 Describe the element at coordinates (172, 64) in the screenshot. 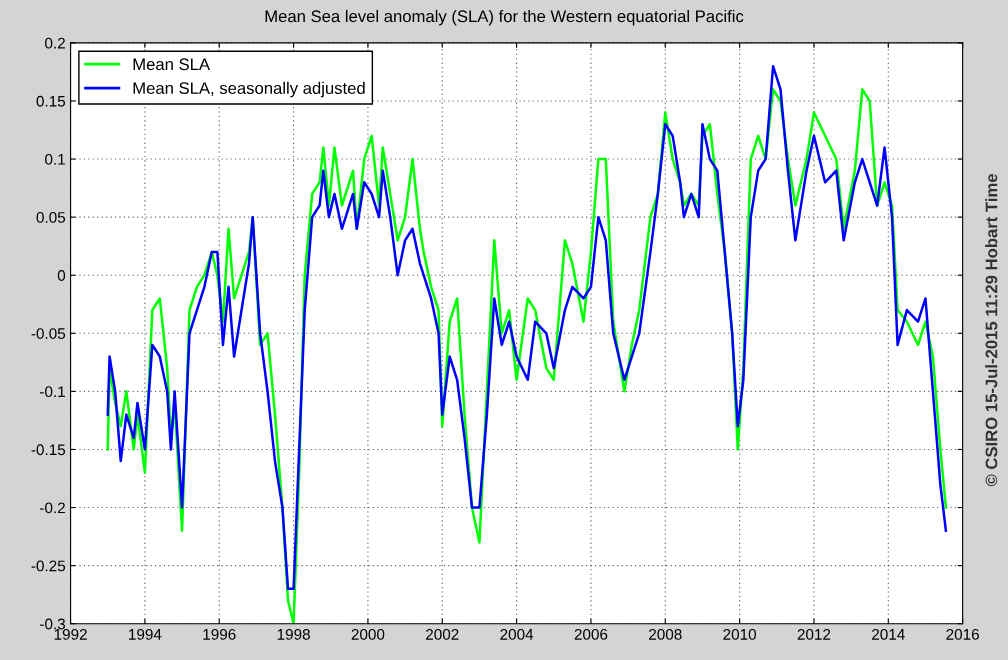

I see `legend-label: Mean SLA` at that location.